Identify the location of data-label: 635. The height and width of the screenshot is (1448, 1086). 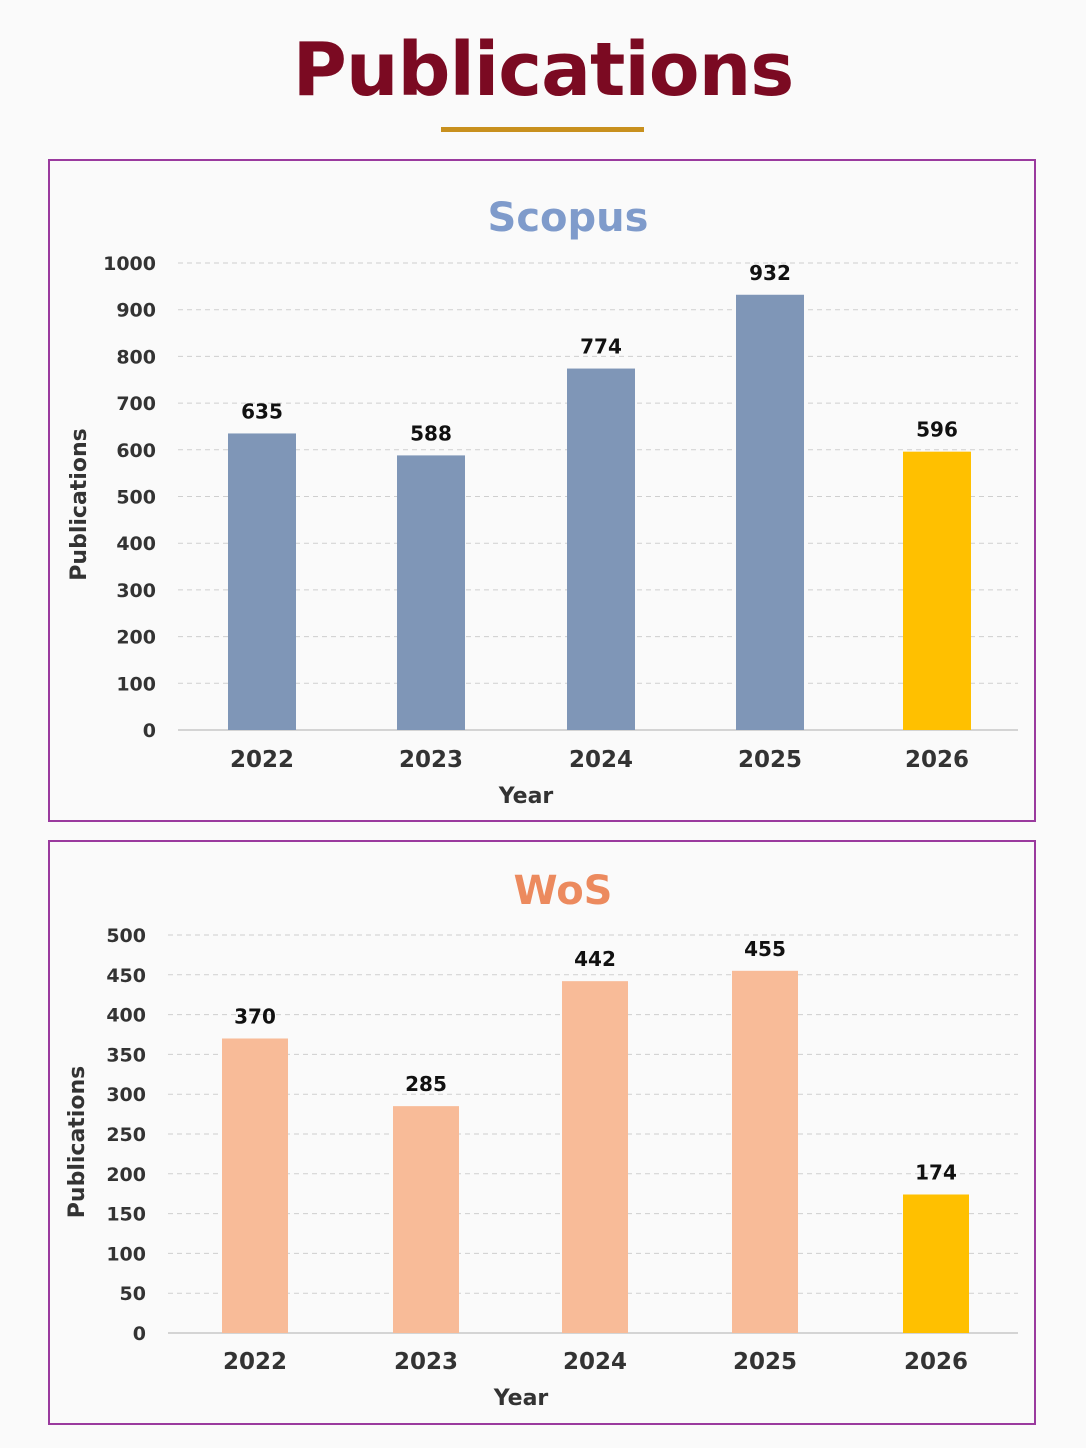
(262, 411).